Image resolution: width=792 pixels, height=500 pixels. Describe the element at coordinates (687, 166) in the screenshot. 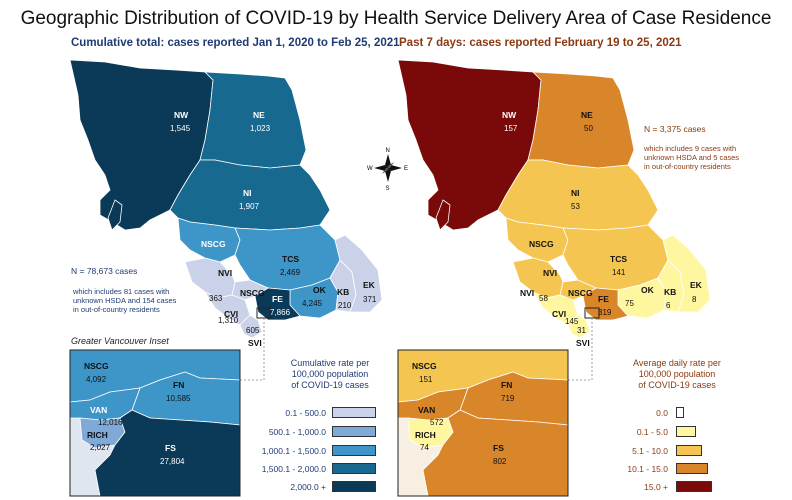

I see `right-note-3: in out-of-country residents` at that location.